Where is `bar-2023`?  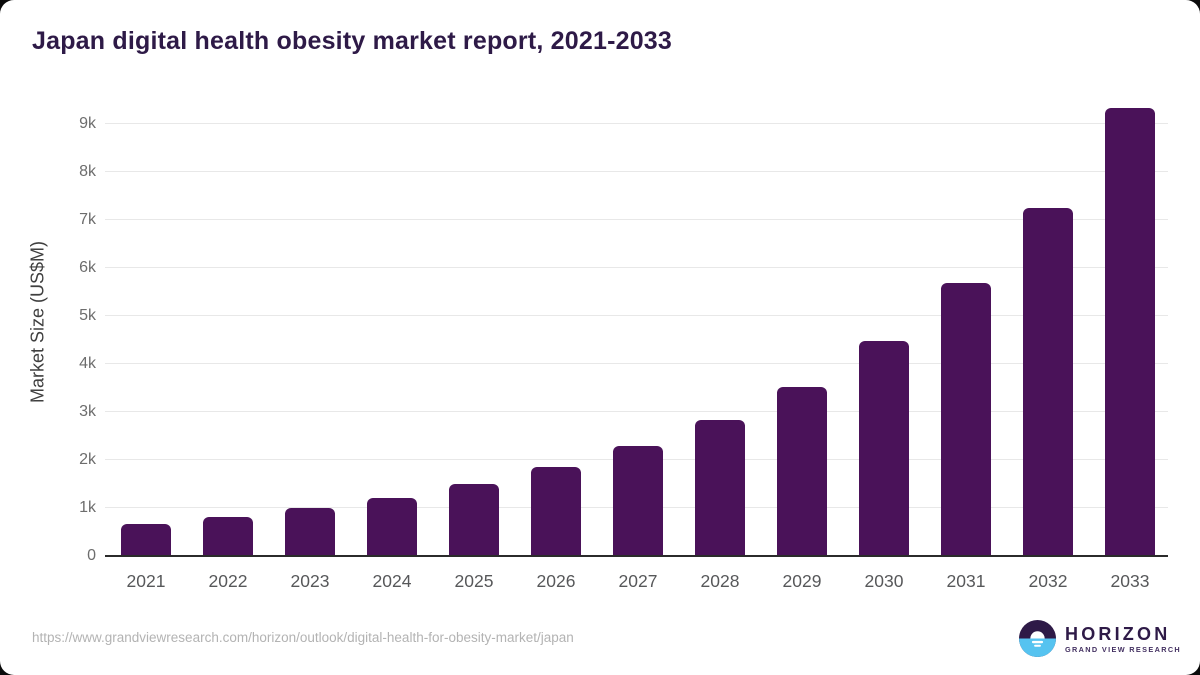
bar-2023 is located at coordinates (310, 532).